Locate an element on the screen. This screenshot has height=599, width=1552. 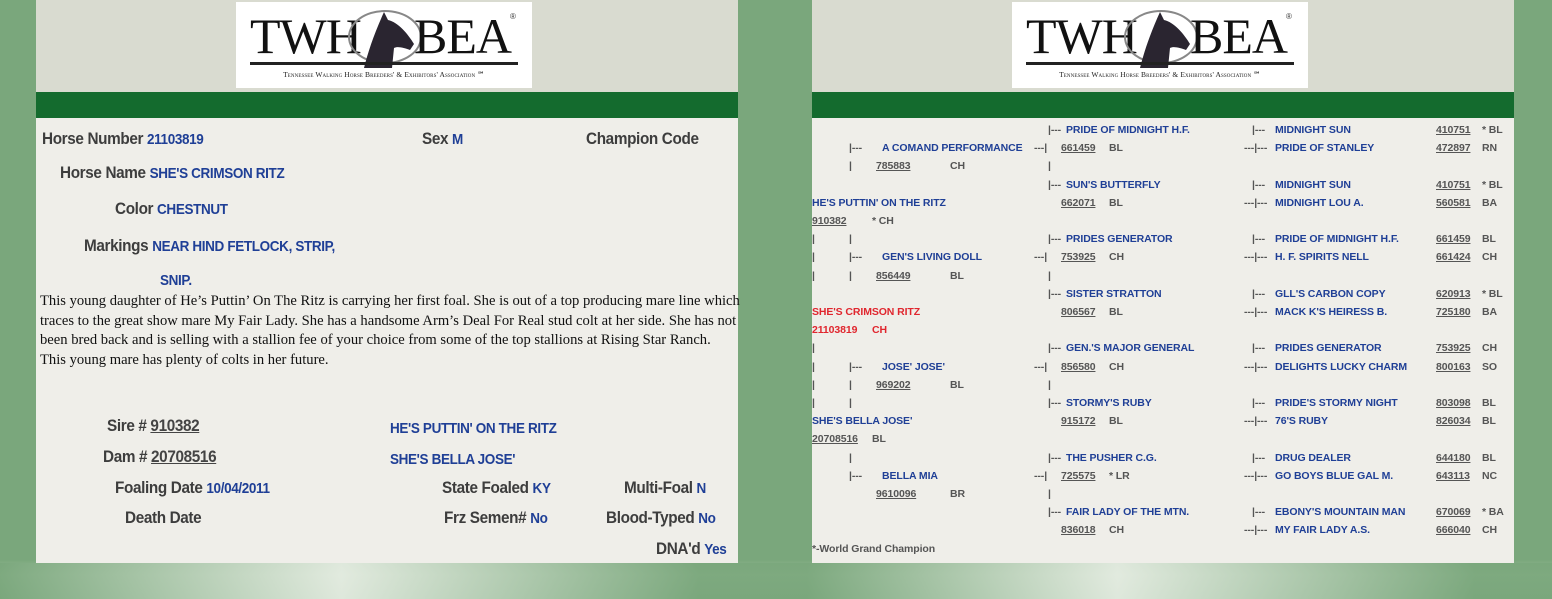
great-grandparent-number-link: 661459 is located at coordinates (1078, 148).